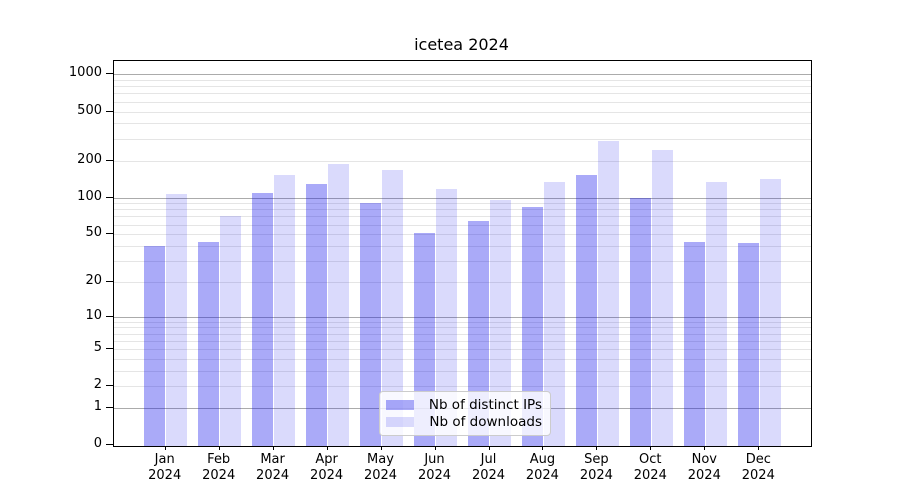  I want to click on x-tick-label: Jul 2024, so click(489, 468).